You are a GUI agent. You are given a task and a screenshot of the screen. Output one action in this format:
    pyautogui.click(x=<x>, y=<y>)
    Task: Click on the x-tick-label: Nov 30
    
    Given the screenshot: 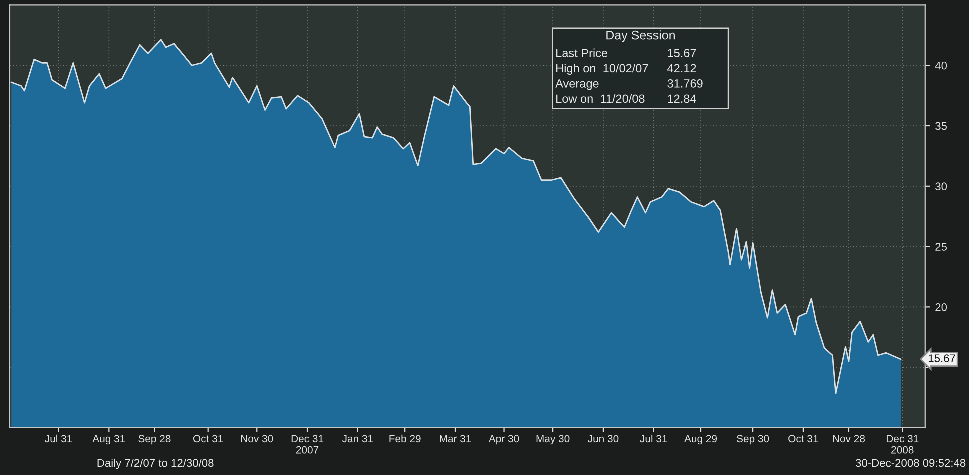 What is the action you would take?
    pyautogui.click(x=257, y=439)
    